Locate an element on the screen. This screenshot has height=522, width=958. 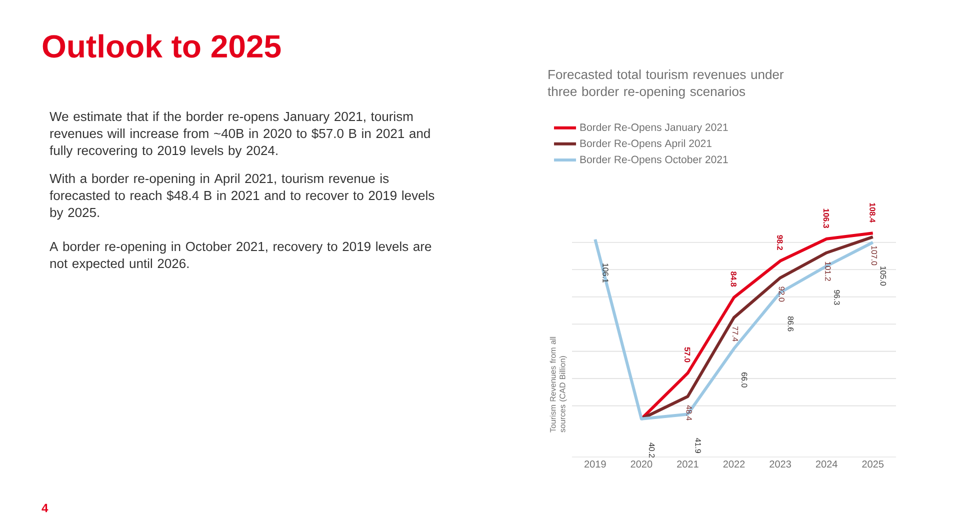
data-label: 96.3 is located at coordinates (837, 297).